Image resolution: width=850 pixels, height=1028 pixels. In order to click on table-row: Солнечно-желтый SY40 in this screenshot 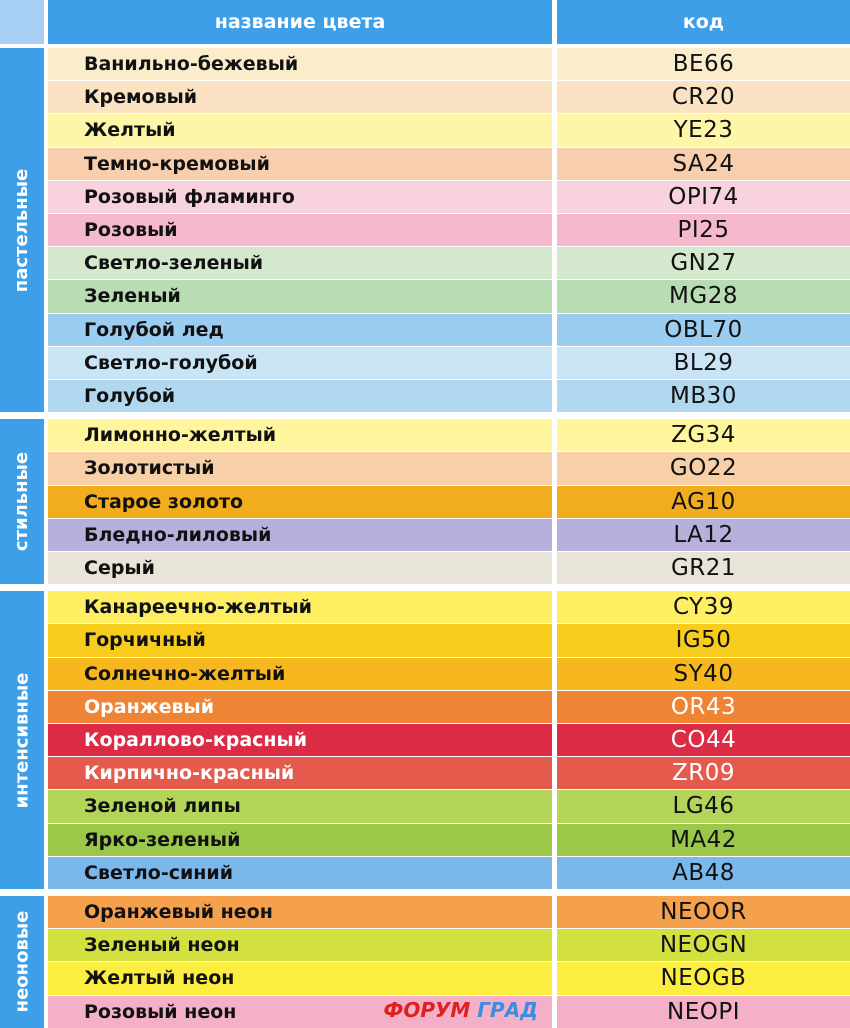, I will do `click(449, 673)`.